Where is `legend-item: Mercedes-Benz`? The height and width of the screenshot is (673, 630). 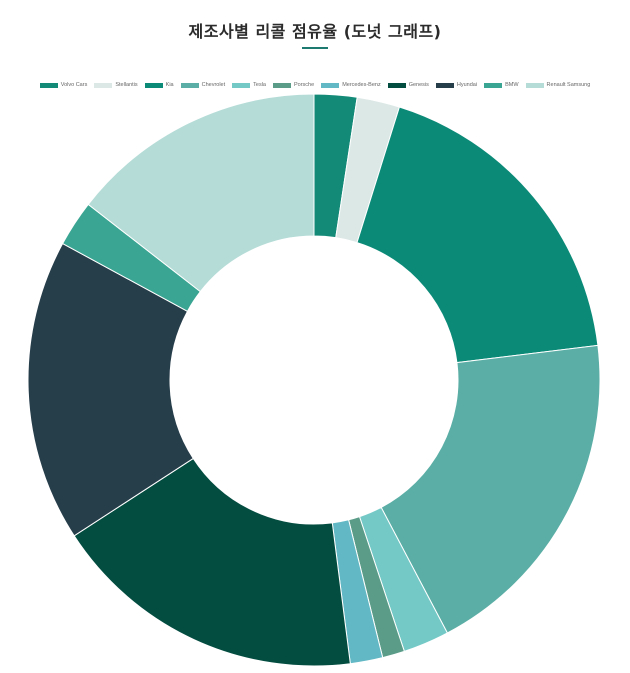 legend-item: Mercedes-Benz is located at coordinates (351, 85).